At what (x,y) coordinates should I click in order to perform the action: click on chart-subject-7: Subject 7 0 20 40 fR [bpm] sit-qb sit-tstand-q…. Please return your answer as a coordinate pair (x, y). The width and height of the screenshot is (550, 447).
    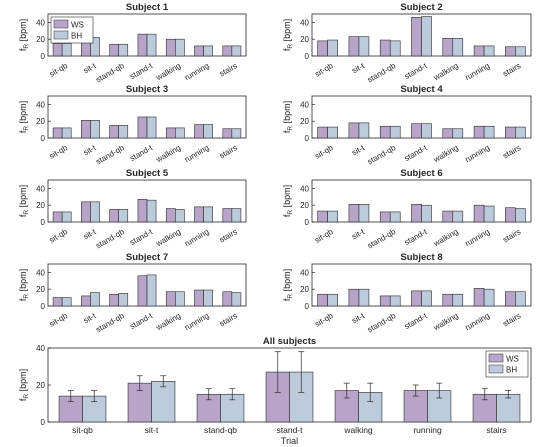
    Looking at the image, I should click on (132, 293).